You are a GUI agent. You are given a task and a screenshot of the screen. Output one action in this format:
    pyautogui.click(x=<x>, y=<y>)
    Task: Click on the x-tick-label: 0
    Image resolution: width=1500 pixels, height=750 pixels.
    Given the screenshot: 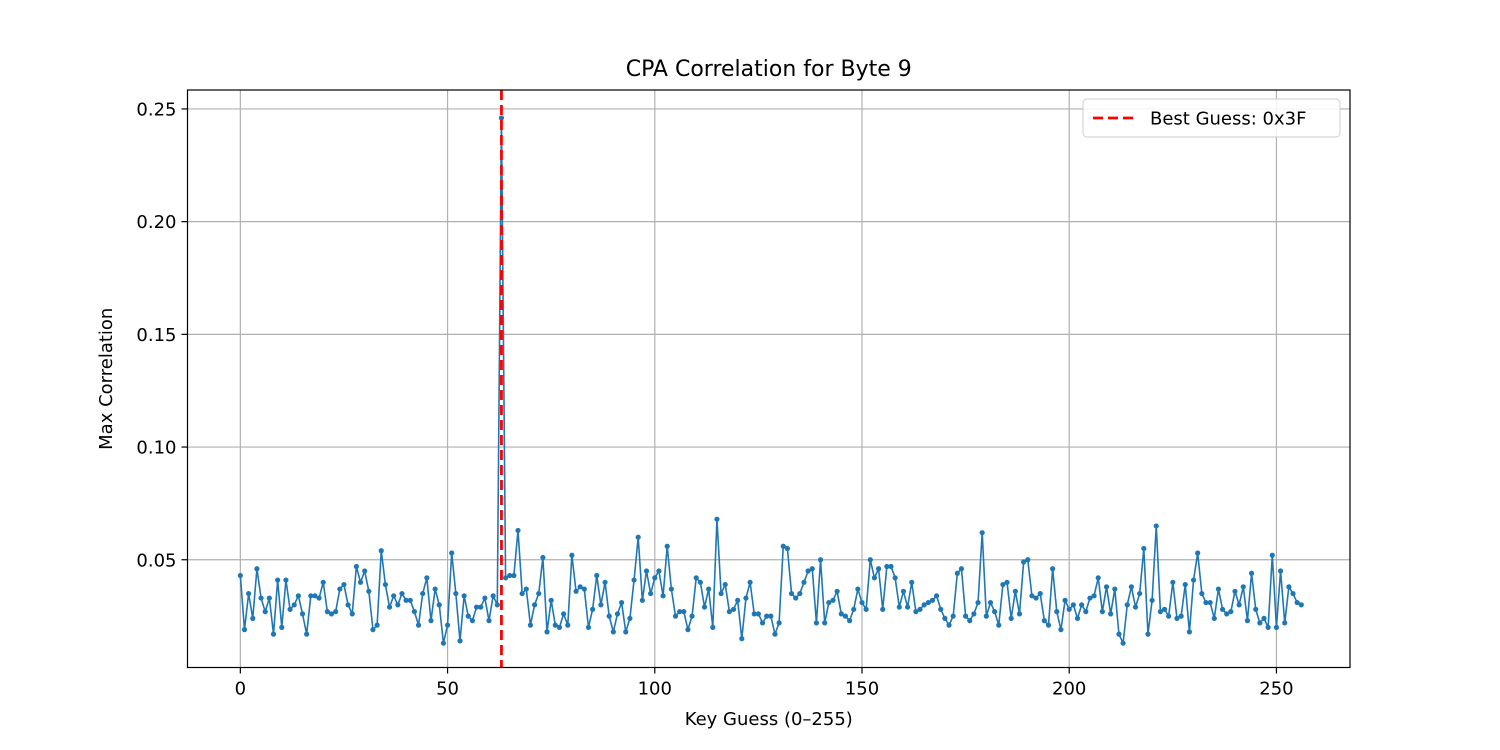 What is the action you would take?
    pyautogui.click(x=240, y=689)
    